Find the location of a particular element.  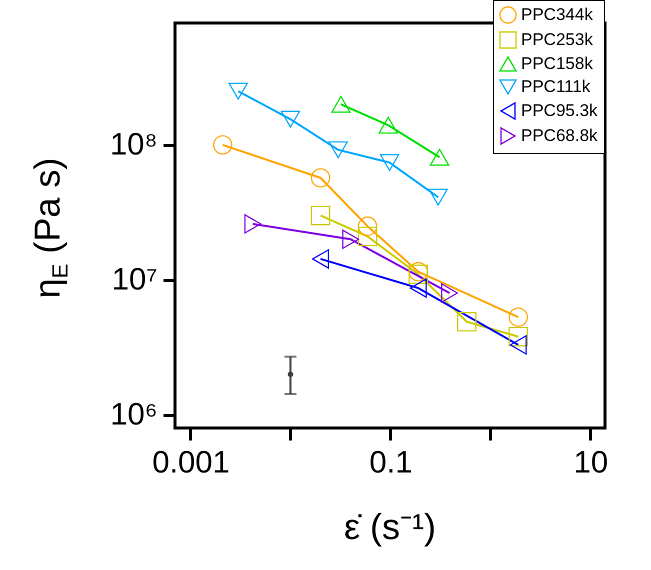

legend-label: PPC158k is located at coordinates (557, 63).